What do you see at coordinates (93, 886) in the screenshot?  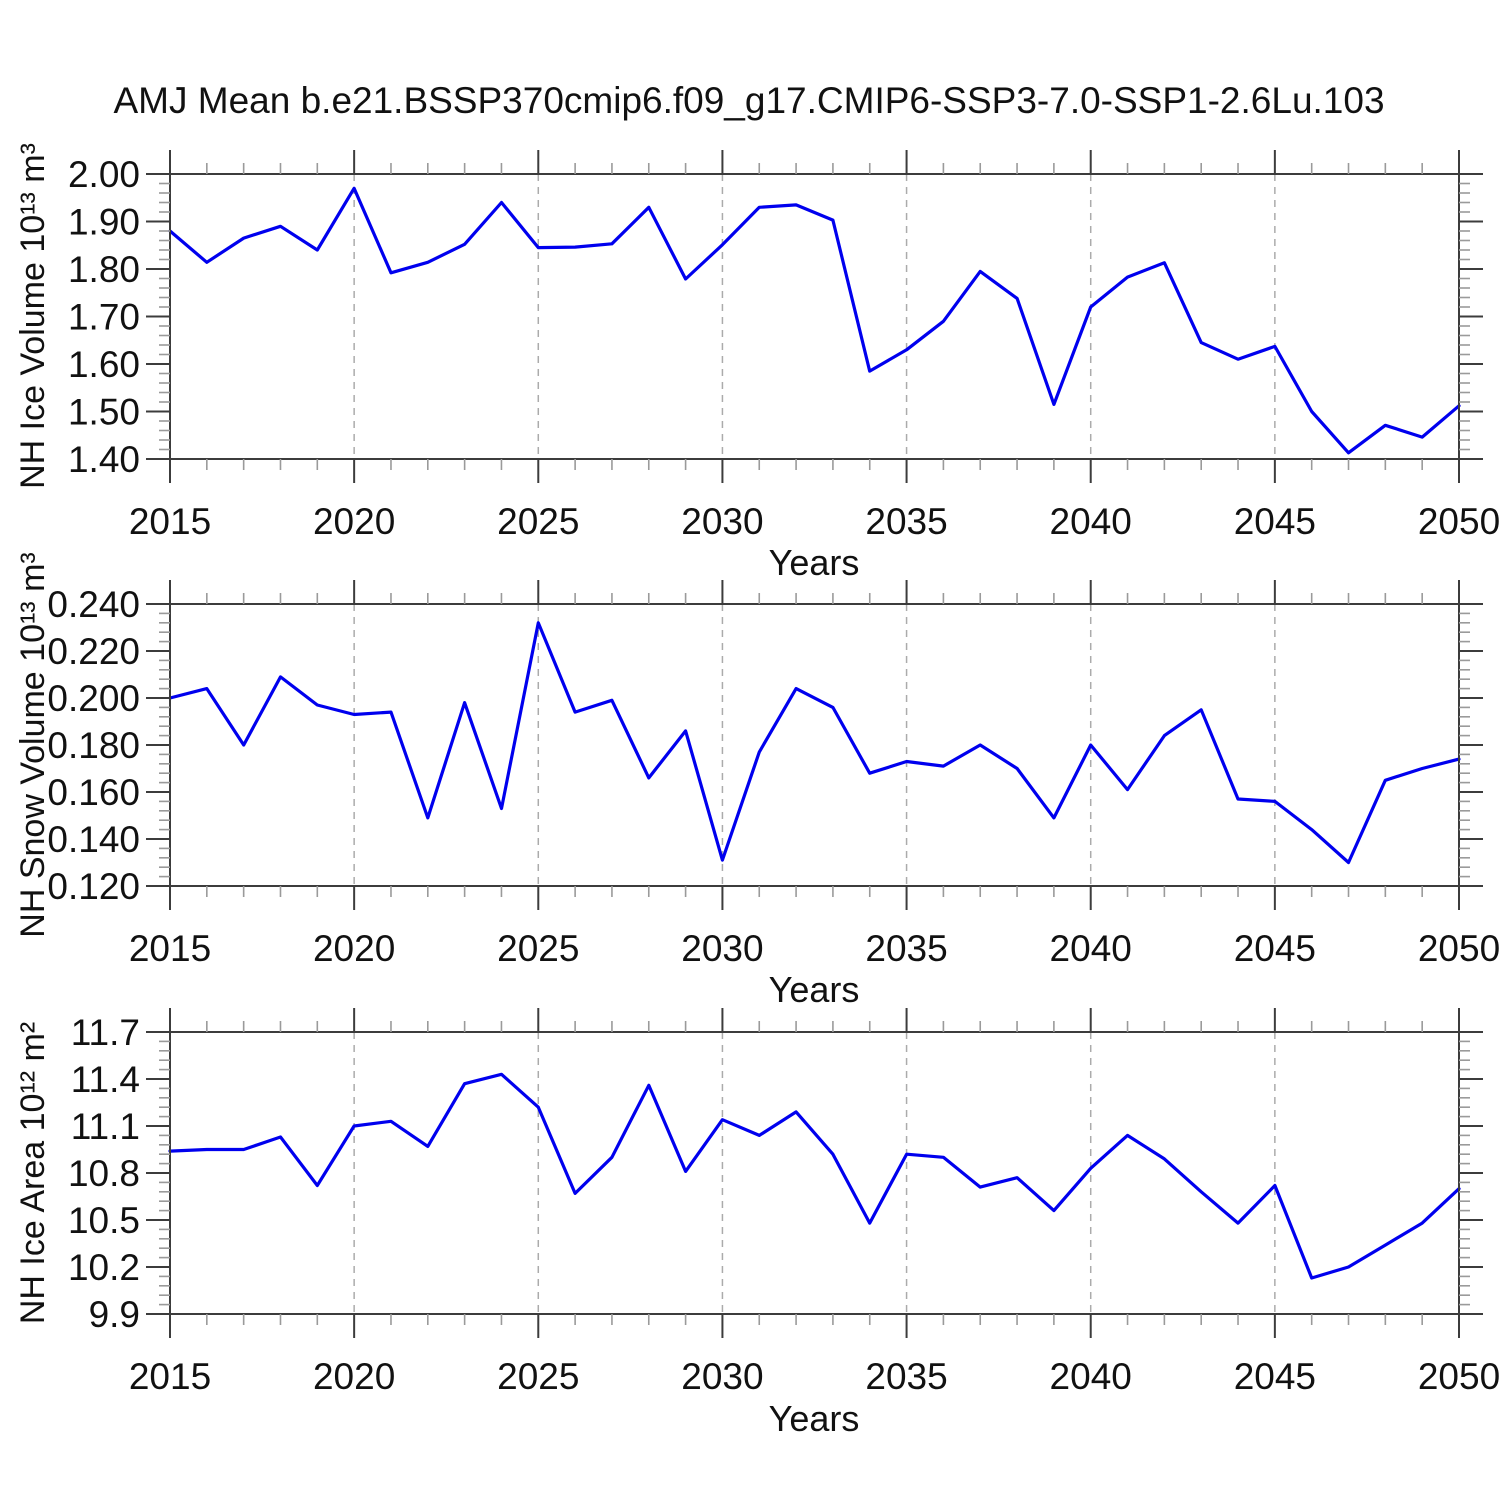 I see `y-tick-label: 0.120` at bounding box center [93, 886].